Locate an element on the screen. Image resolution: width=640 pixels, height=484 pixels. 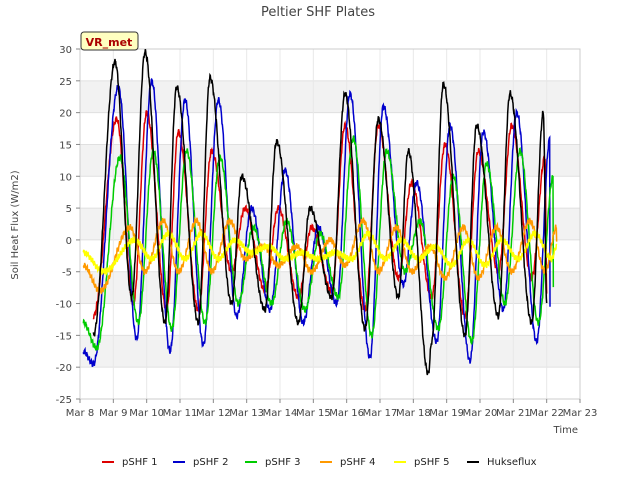
x-tick-label: Mar 9 is located at coordinates (113, 413).